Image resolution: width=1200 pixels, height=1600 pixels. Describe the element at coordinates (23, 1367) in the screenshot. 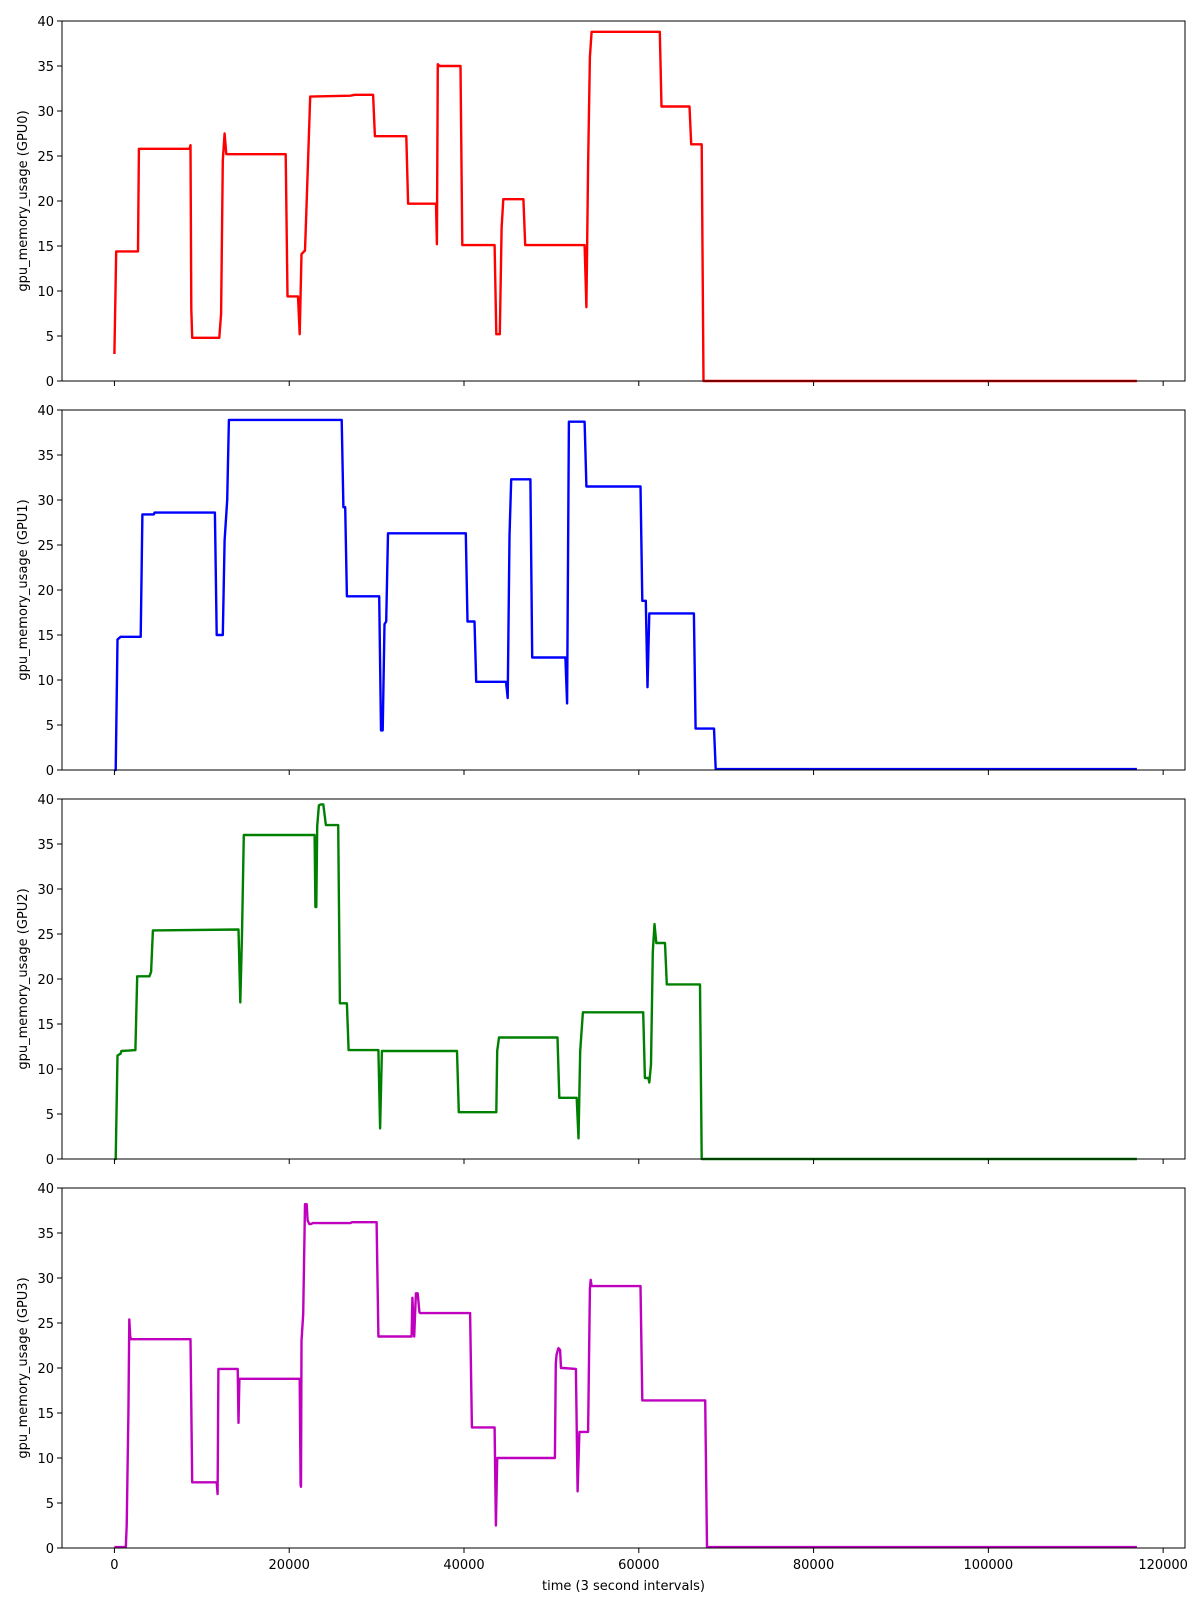

I see `y-axis-label: gpu_memory_usage (GPU3)` at that location.